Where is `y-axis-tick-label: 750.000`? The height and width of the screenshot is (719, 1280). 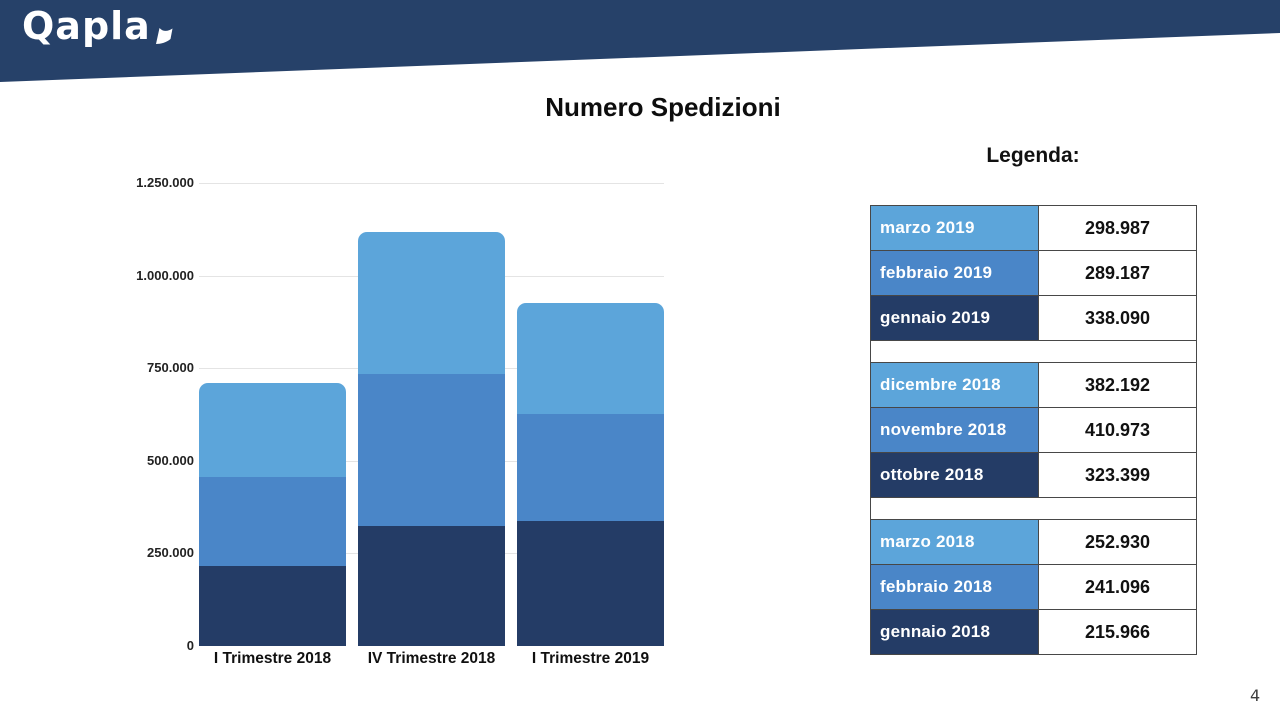 y-axis-tick-label: 750.000 is located at coordinates (170, 368).